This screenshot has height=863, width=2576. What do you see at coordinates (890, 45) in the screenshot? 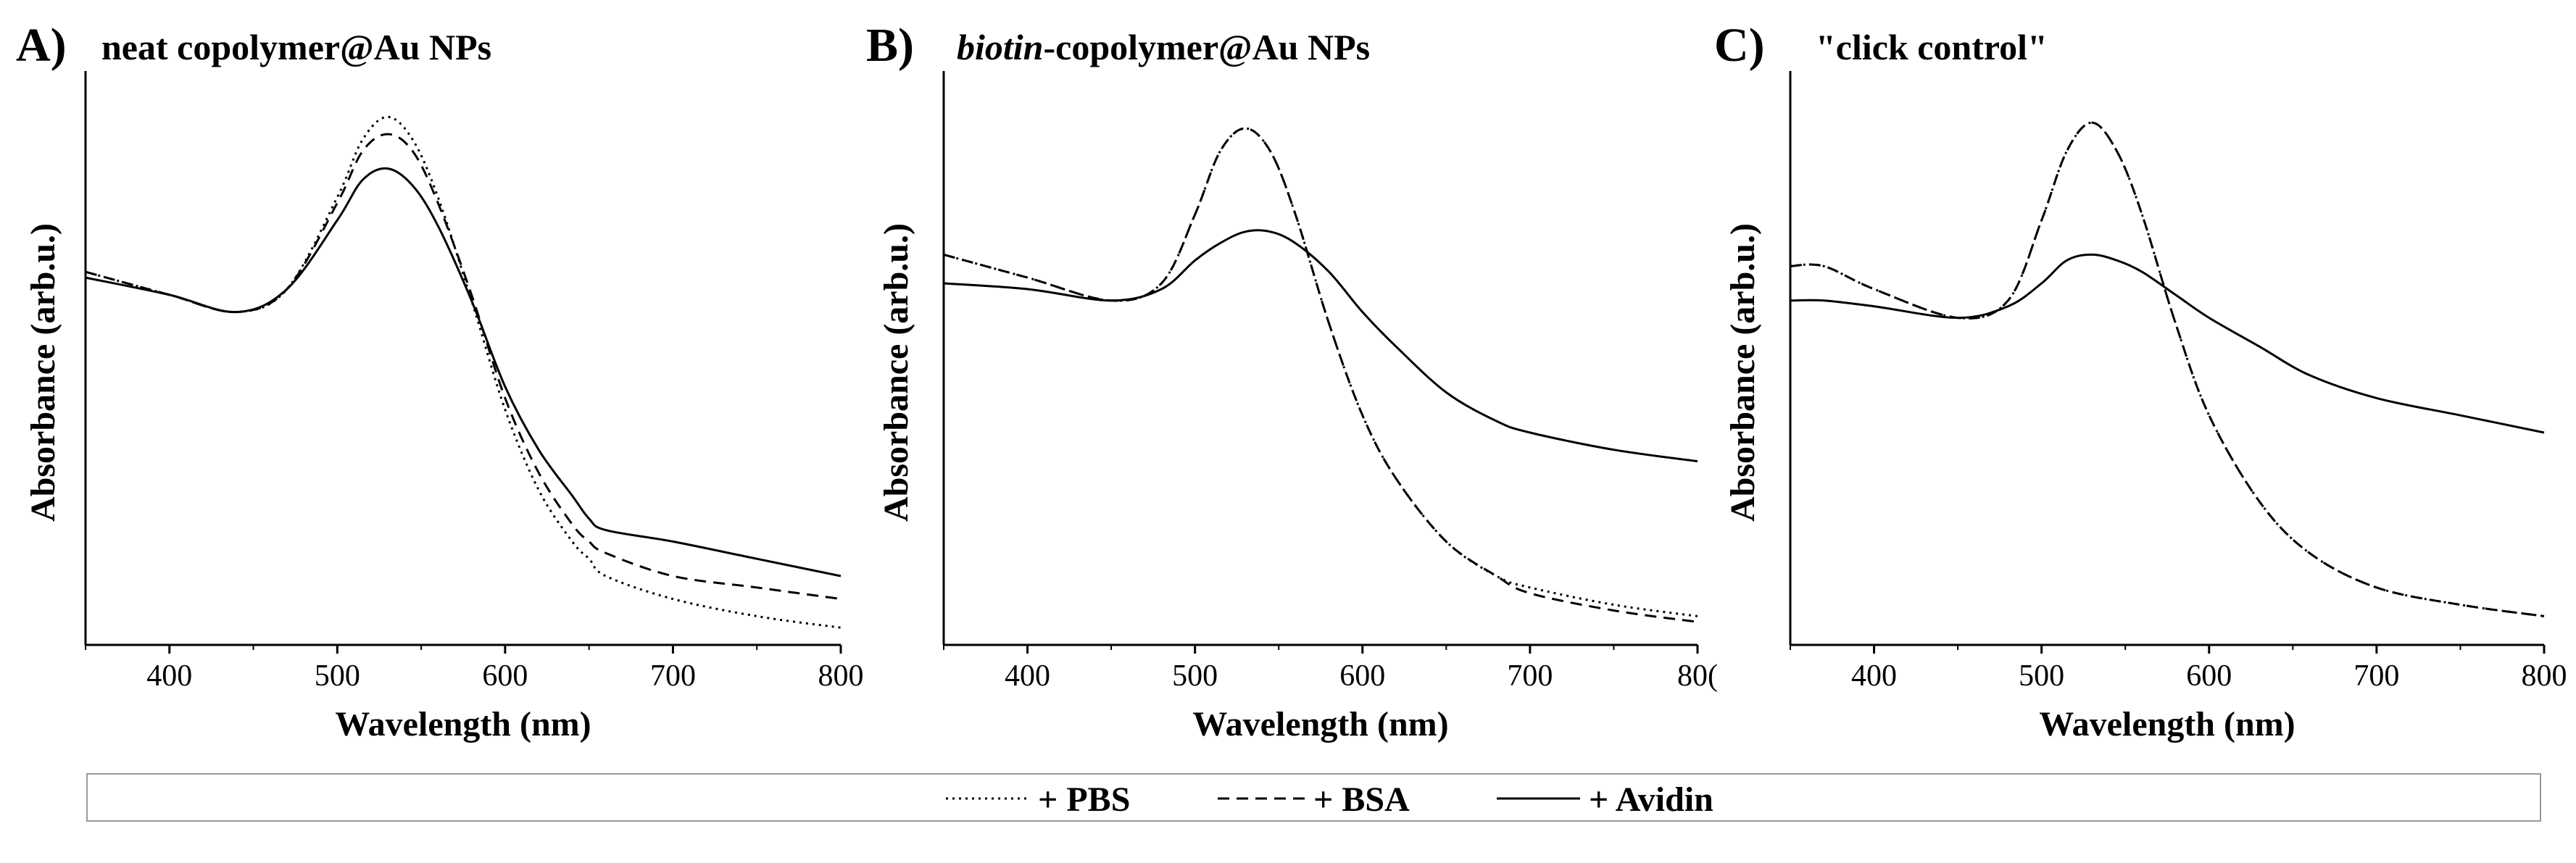
I see `panel-letter-b: B)` at bounding box center [890, 45].